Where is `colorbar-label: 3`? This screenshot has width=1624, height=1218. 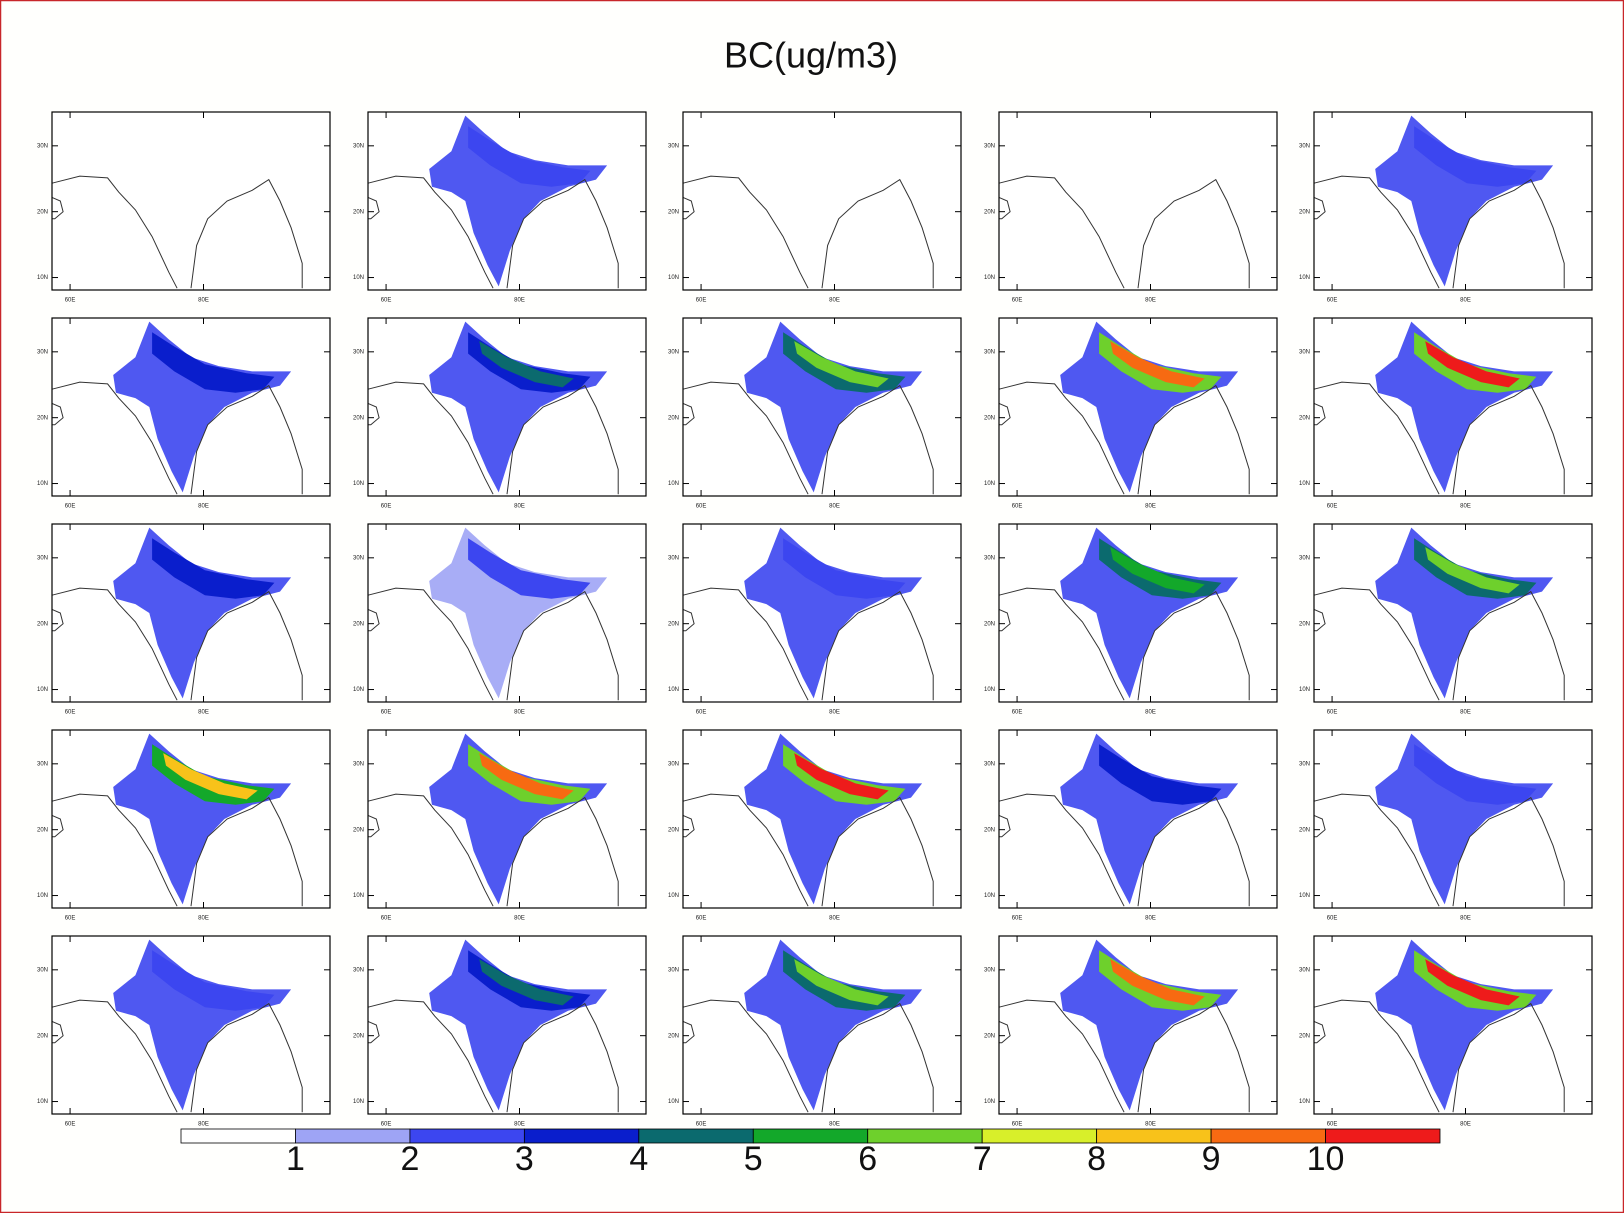
colorbar-label: 3 is located at coordinates (524, 1159).